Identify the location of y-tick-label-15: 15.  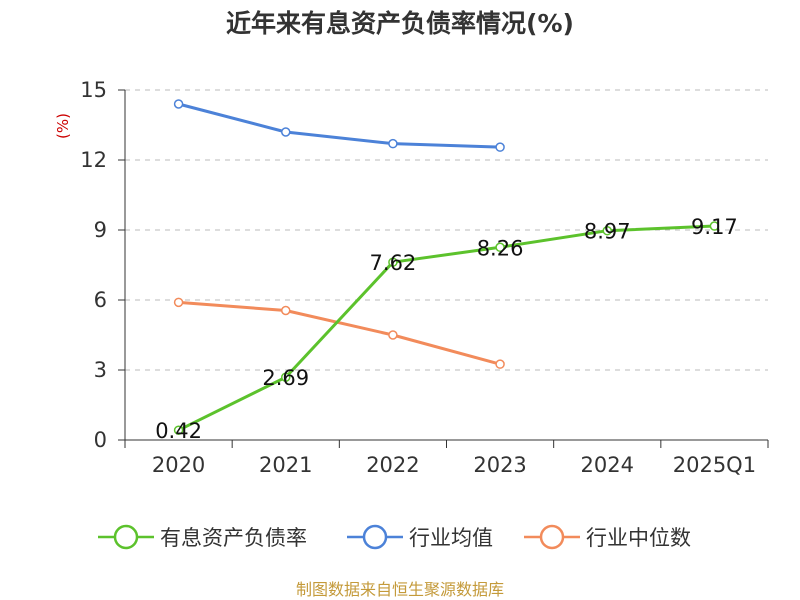
(93, 90).